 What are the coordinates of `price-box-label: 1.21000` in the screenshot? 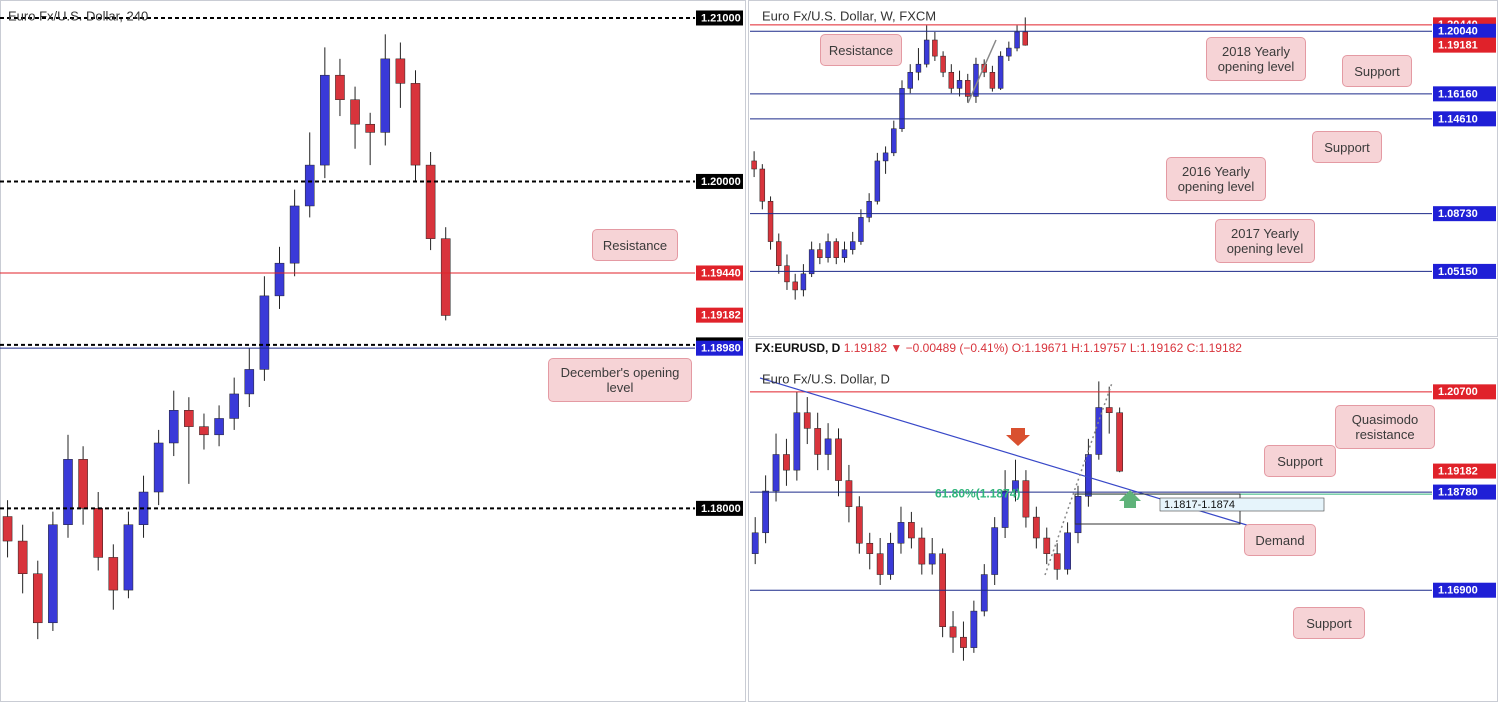 It's located at (721, 18).